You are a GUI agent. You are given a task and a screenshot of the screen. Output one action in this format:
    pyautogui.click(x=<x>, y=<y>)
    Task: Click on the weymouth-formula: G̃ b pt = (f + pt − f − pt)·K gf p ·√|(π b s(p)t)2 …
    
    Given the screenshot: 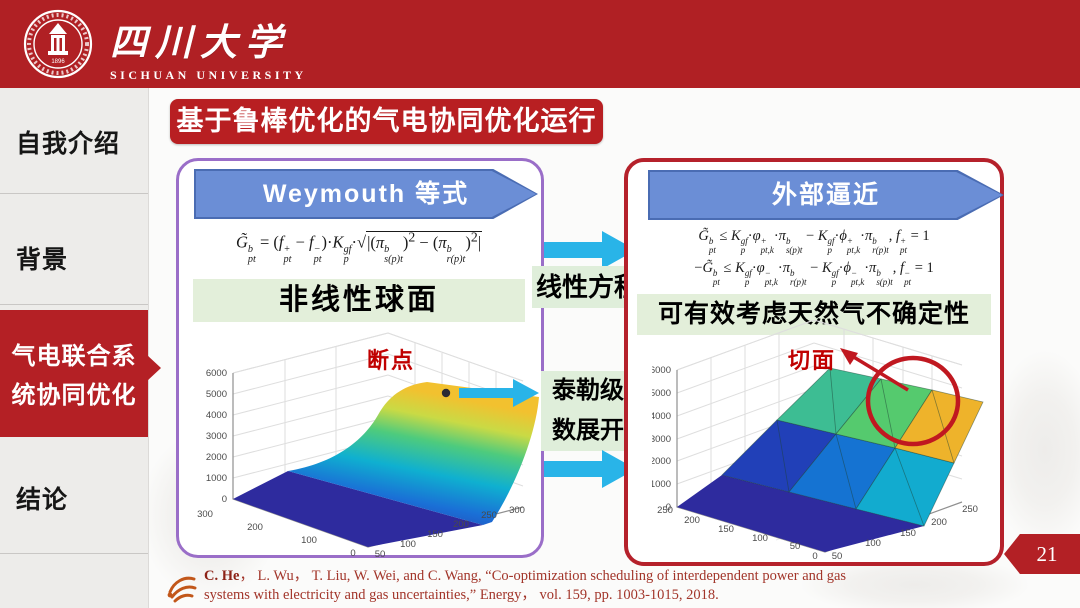 What is the action you would take?
    pyautogui.click(x=359, y=247)
    